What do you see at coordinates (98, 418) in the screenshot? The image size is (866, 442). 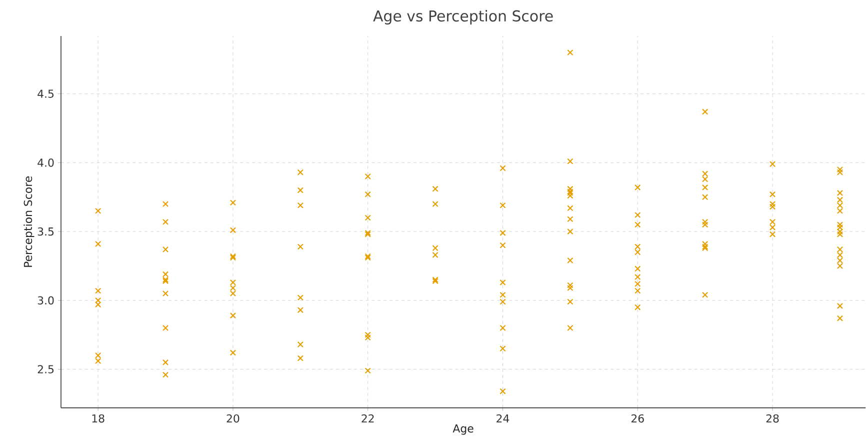 I see `x-tick-label: 18` at bounding box center [98, 418].